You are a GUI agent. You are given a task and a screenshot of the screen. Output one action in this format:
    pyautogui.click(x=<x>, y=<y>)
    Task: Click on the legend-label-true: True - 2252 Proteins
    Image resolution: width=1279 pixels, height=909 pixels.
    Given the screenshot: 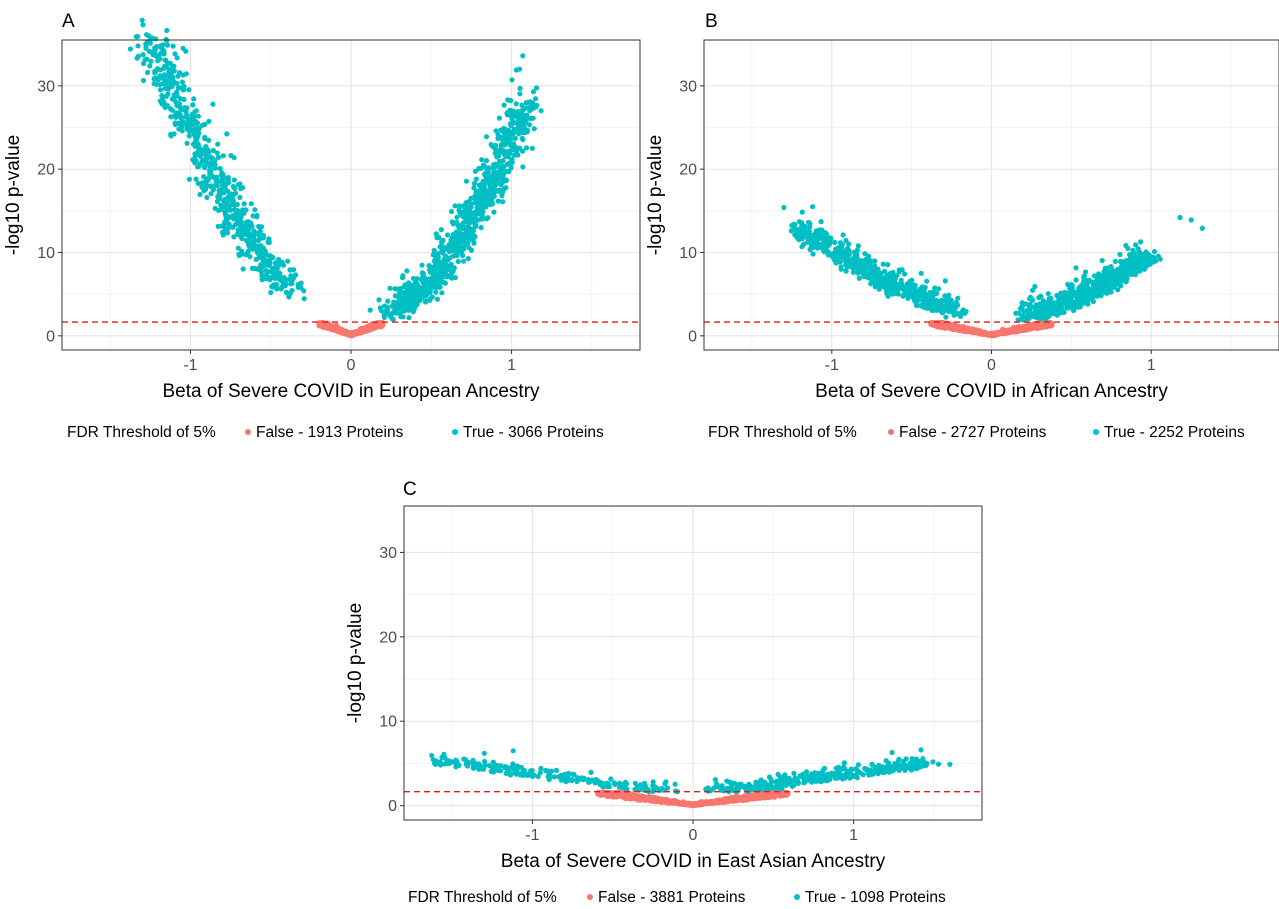 What is the action you would take?
    pyautogui.click(x=1174, y=432)
    